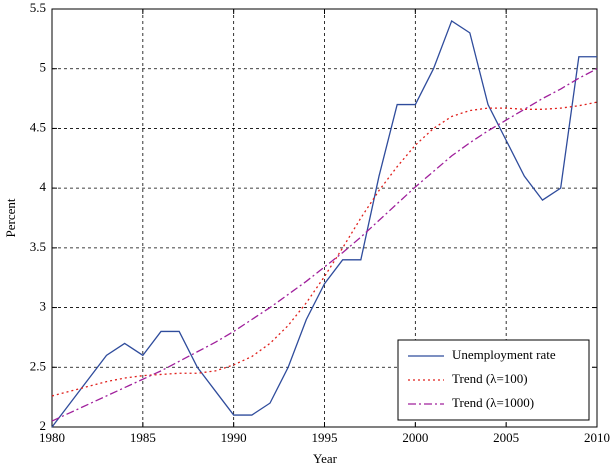  What do you see at coordinates (493, 402) in the screenshot?
I see `legend-label: Trend (λ=1000)` at bounding box center [493, 402].